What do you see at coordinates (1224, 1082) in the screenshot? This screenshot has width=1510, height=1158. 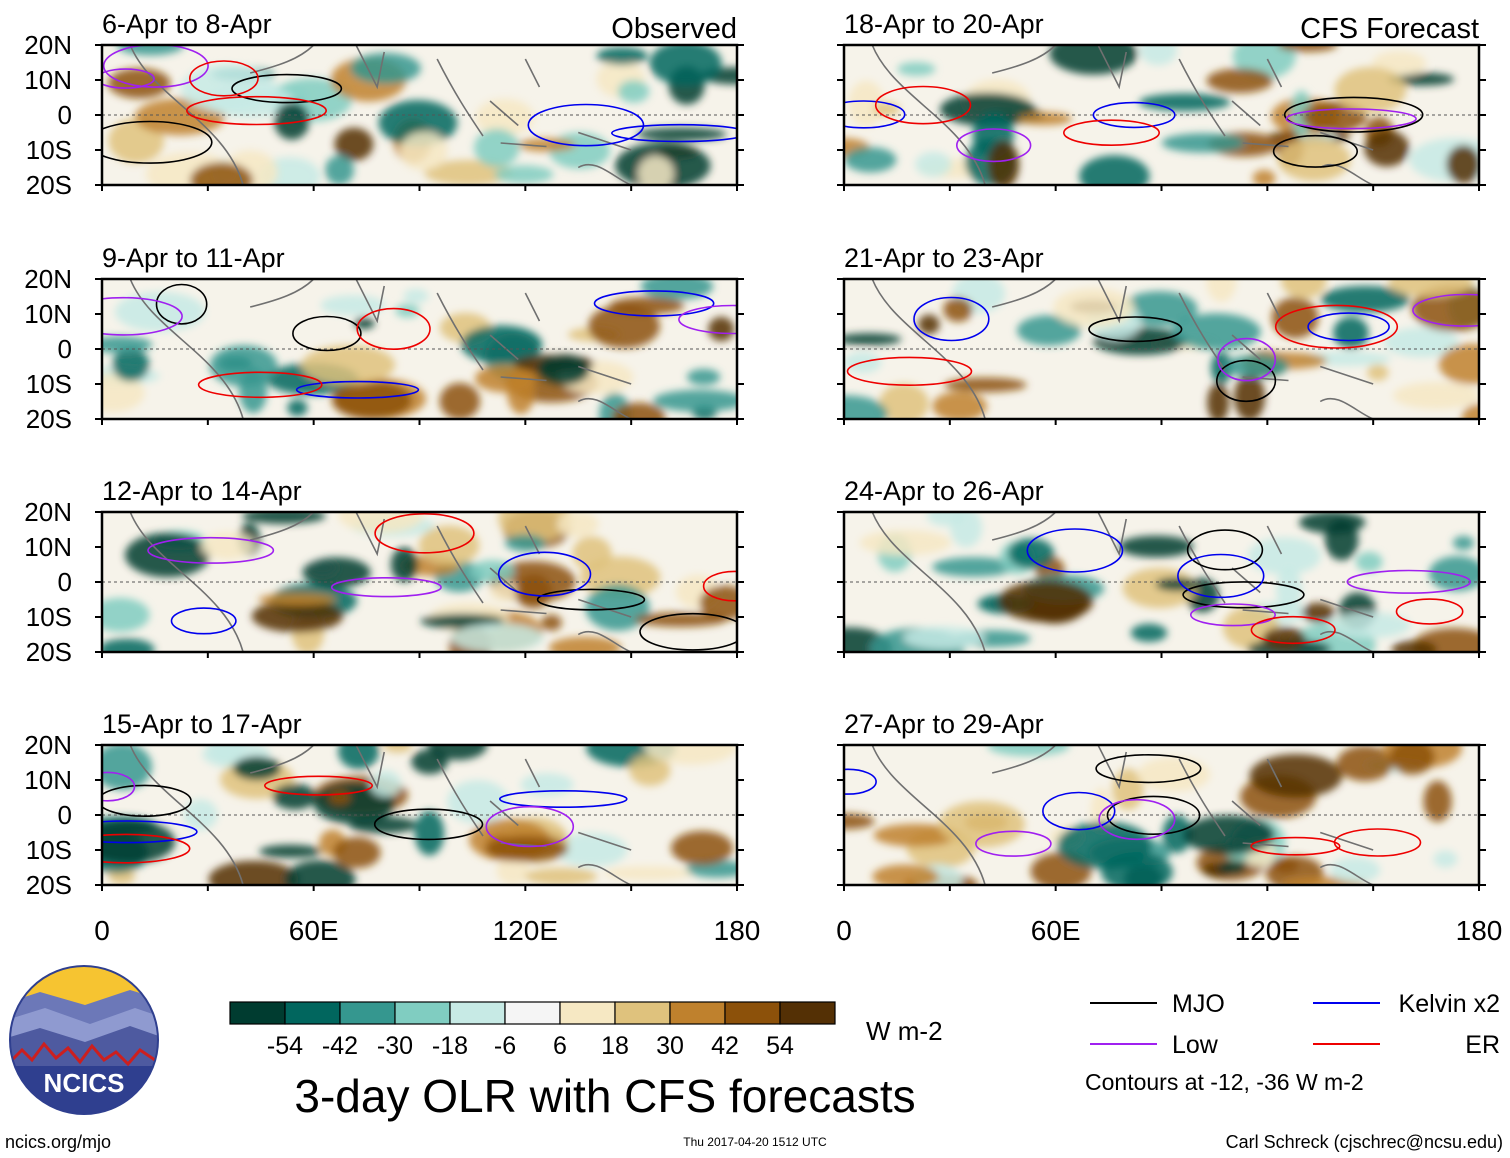 I see `contour-note: Contours at -12, -36 W m-2` at bounding box center [1224, 1082].